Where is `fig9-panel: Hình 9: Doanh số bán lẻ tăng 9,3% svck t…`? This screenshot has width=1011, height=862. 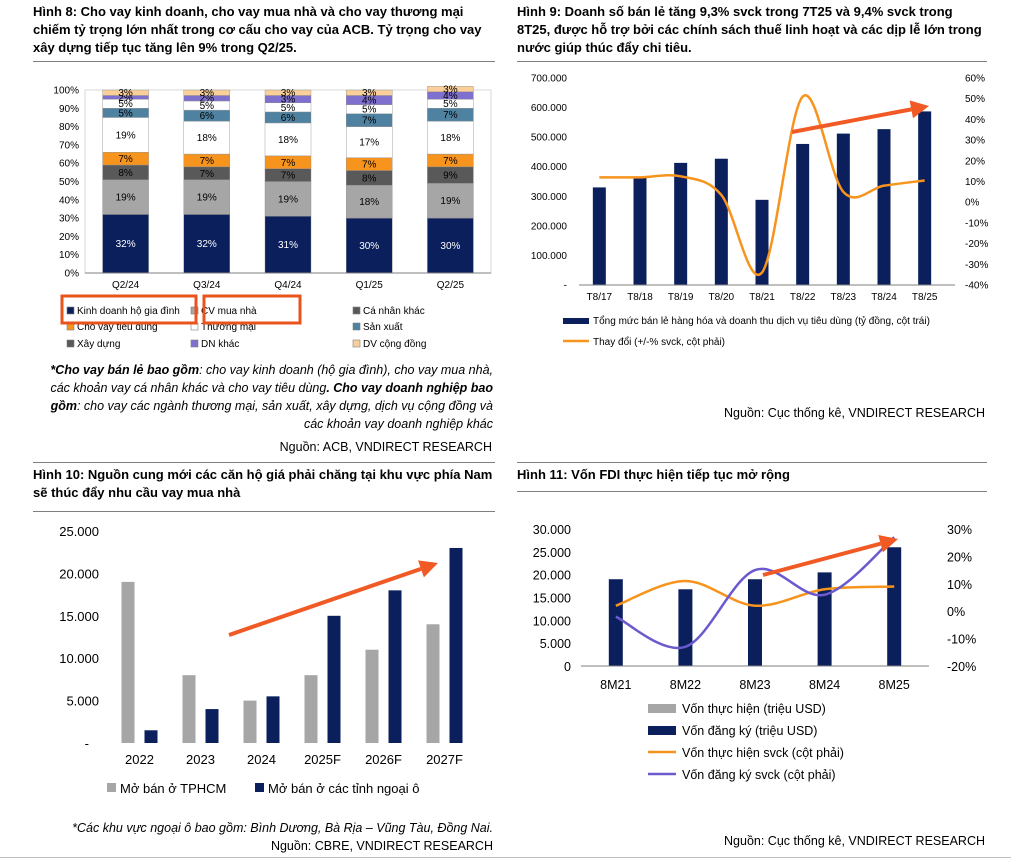 fig9-panel: Hình 9: Doanh số bán lẻ tăng 9,3% svck t… is located at coordinates (752, 30).